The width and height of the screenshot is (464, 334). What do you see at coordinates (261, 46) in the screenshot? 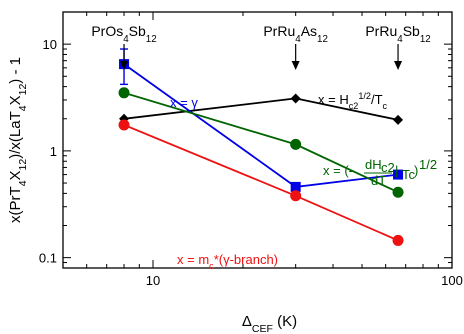
I see `compound-labels: PrOs4Sb12 PrRu4As12 PrRu4Sb12` at bounding box center [261, 46].